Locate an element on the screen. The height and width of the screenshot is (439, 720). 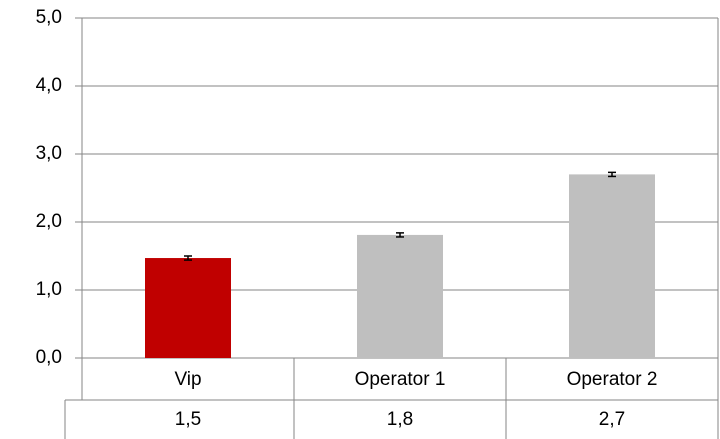
table-value: 2,7 is located at coordinates (612, 419).